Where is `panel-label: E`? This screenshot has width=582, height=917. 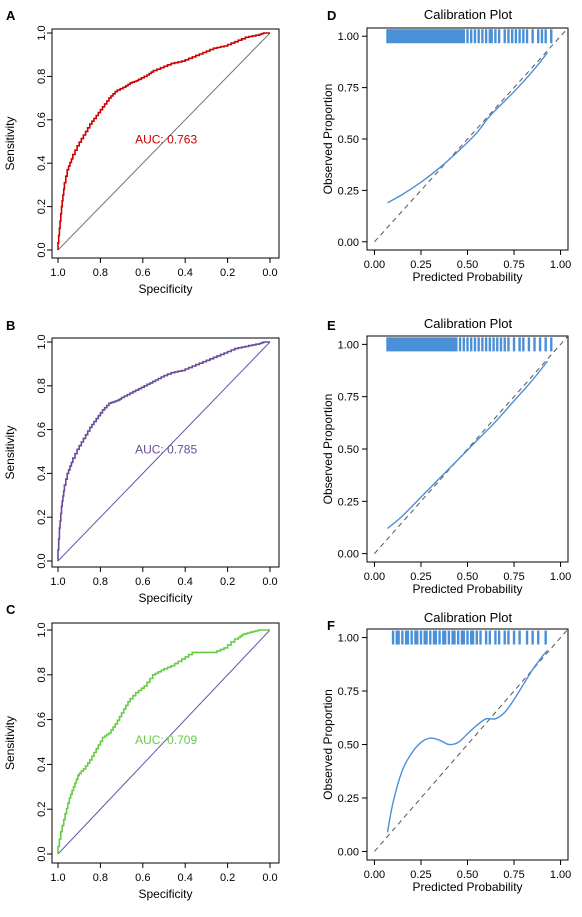
panel-label: E is located at coordinates (331, 325).